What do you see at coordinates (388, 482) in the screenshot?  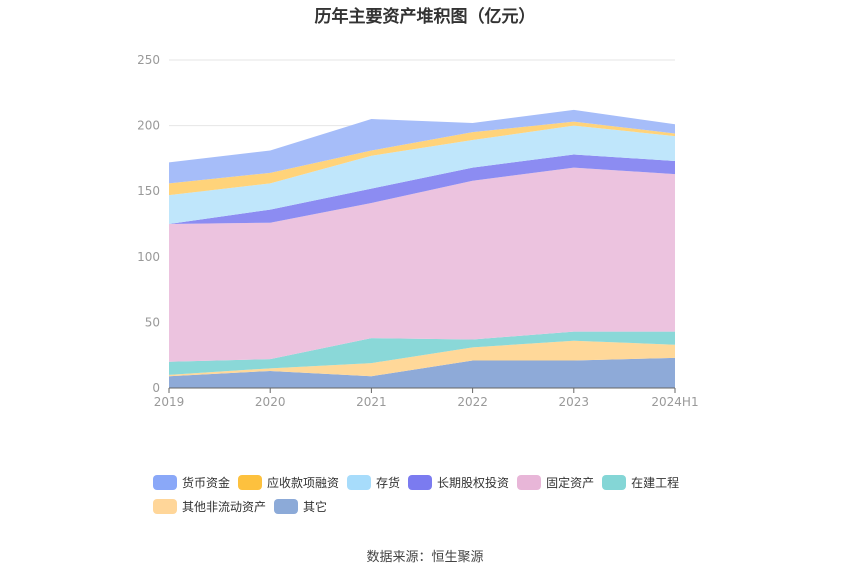 I see `legend-label: 存货` at bounding box center [388, 482].